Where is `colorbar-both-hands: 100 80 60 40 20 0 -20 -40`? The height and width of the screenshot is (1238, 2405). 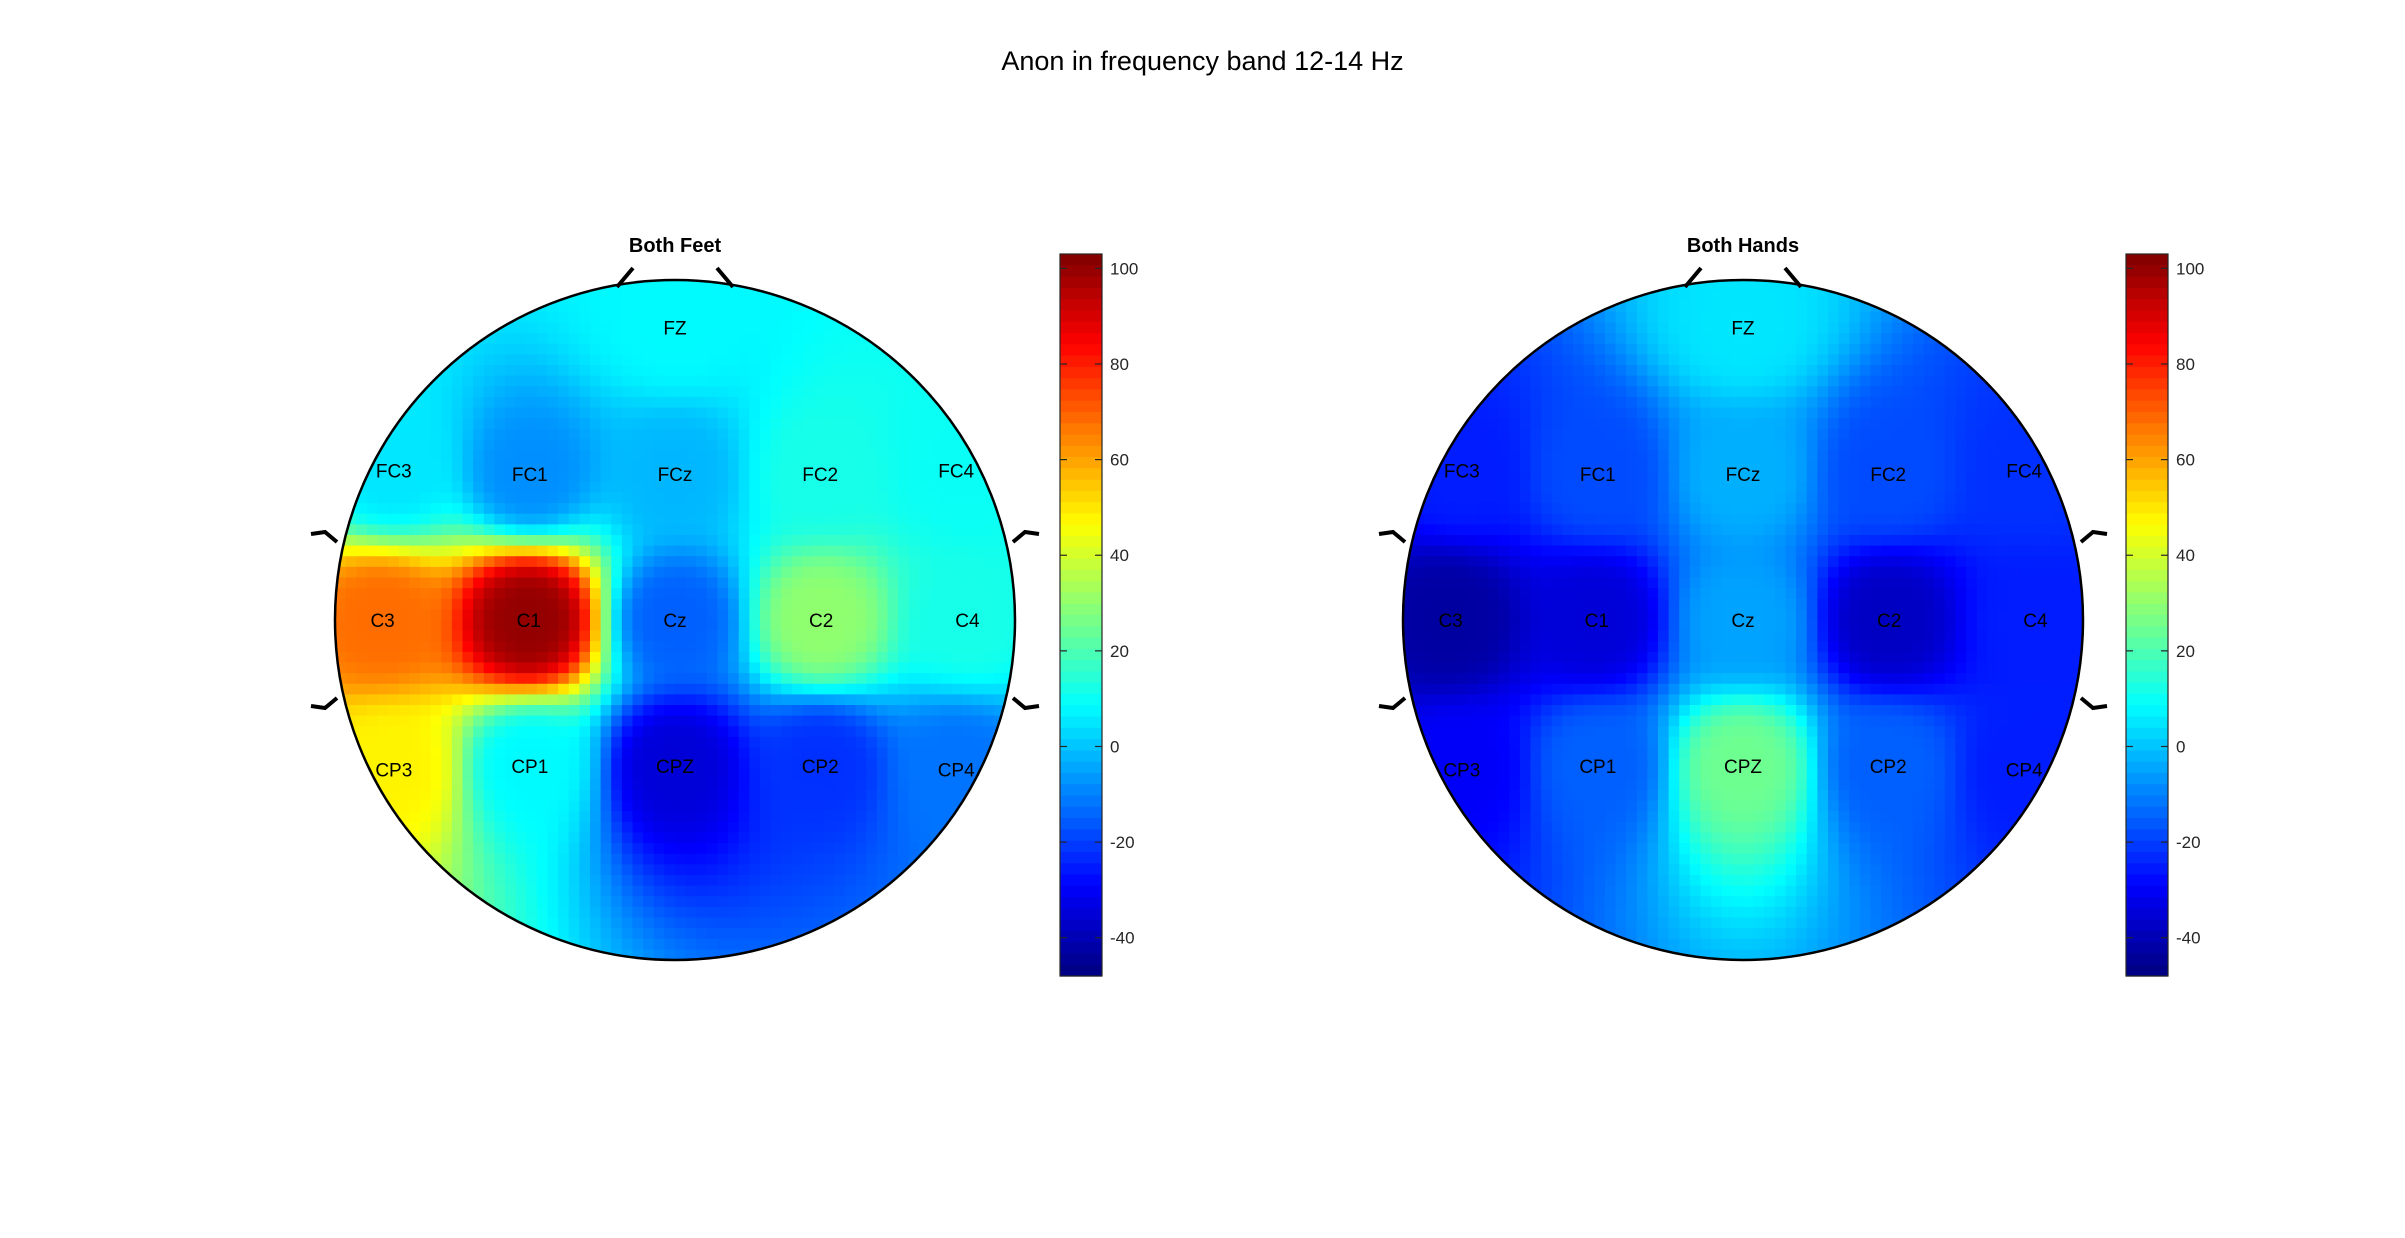
colorbar-both-hands: 100 80 60 40 20 0 -20 -40 is located at coordinates (2164, 615).